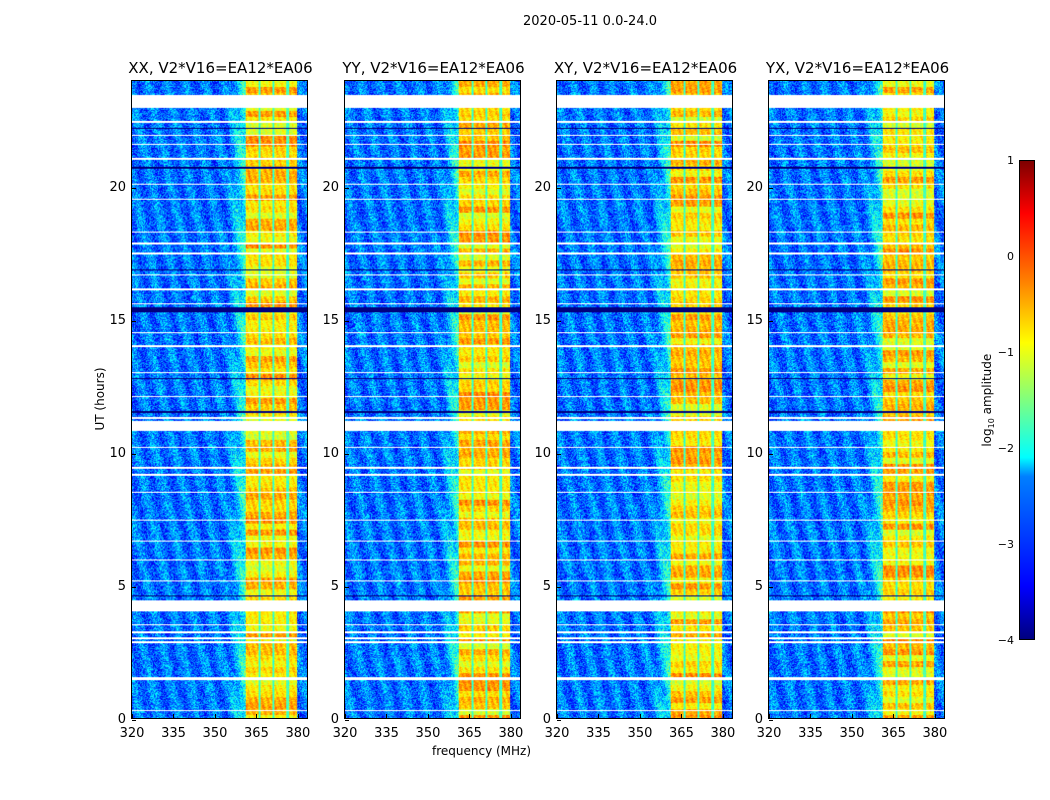 This screenshot has height=800, width=1050. I want to click on colorbar-tick-label: −4, so click(1005, 640).